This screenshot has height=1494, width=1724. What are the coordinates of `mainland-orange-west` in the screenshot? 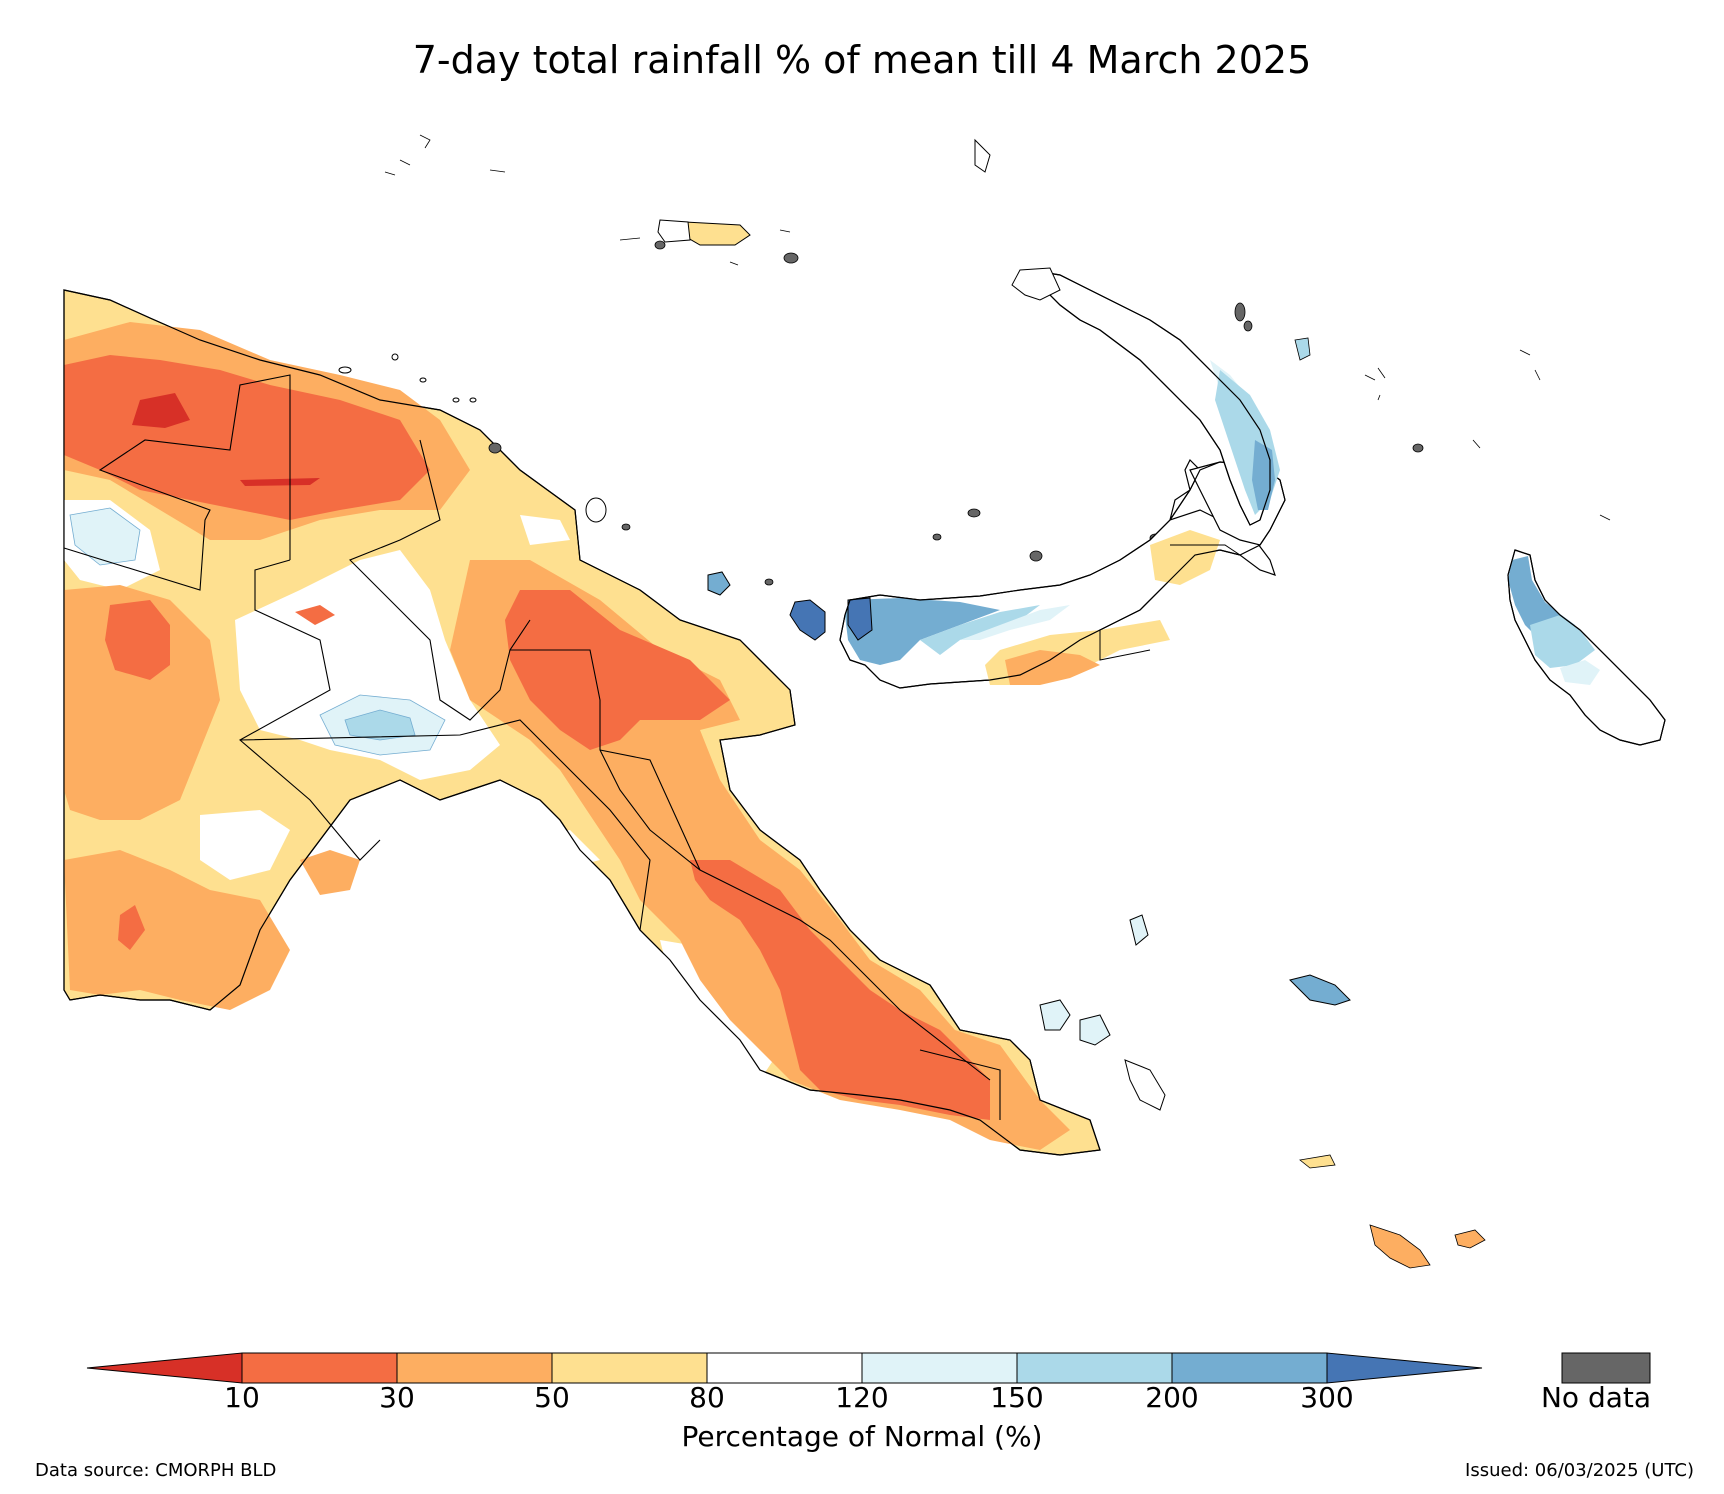 It's located at (142, 702).